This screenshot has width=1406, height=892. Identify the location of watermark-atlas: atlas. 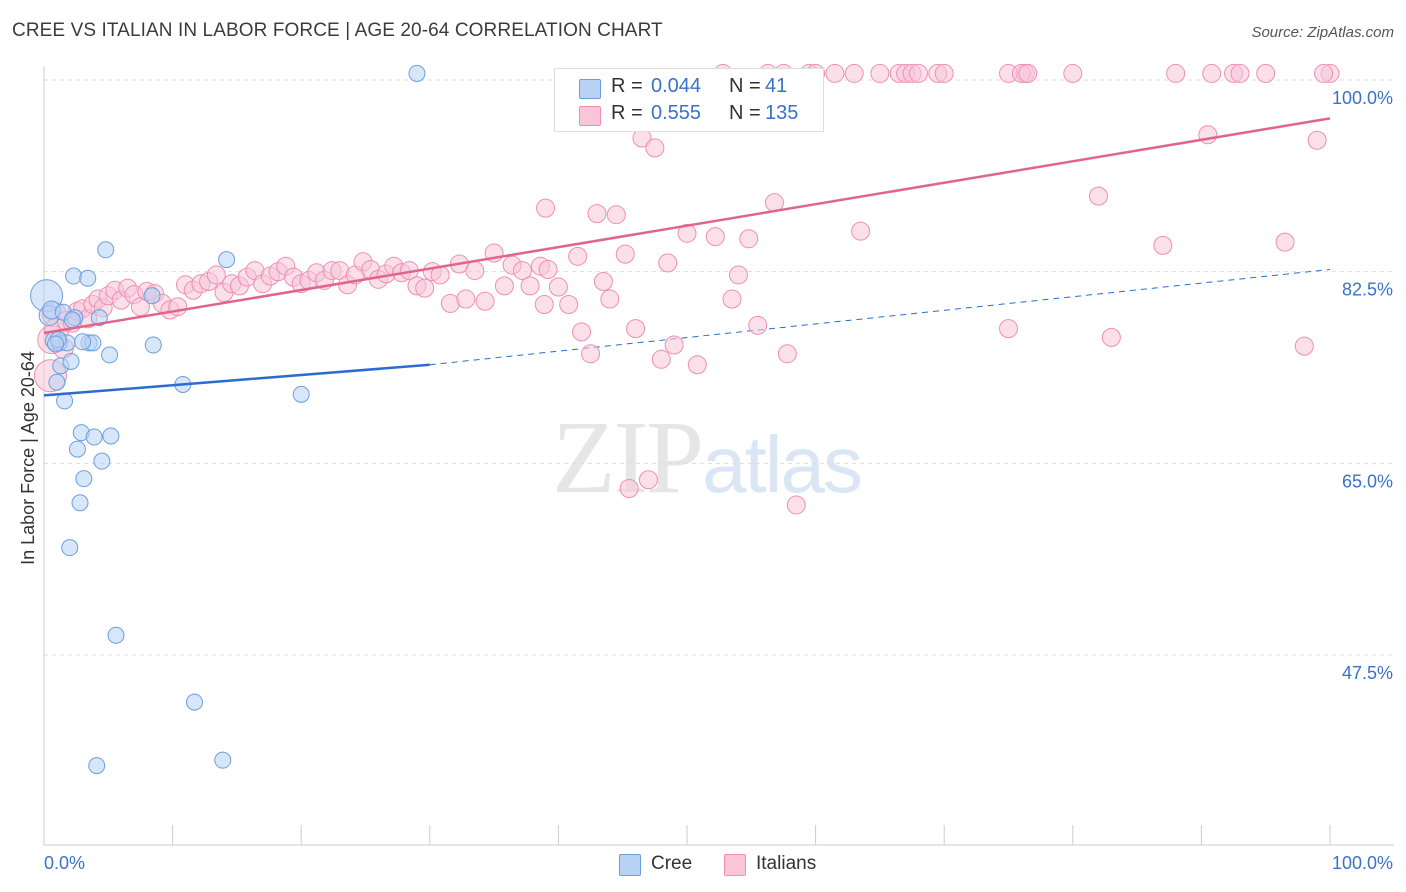
(782, 464).